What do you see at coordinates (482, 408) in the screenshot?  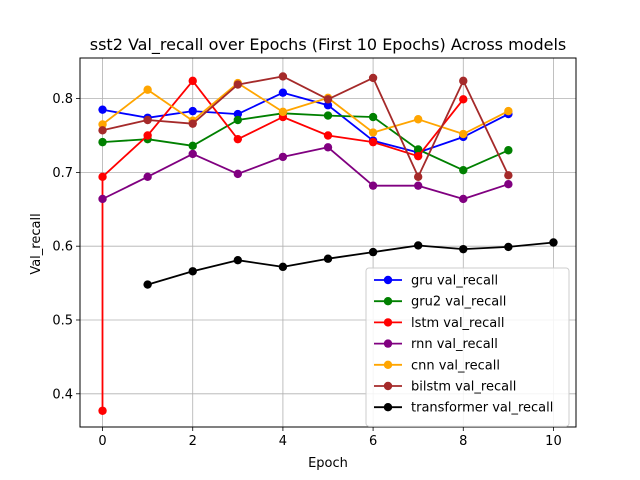 I see `legend-label: transformer val_recall` at bounding box center [482, 408].